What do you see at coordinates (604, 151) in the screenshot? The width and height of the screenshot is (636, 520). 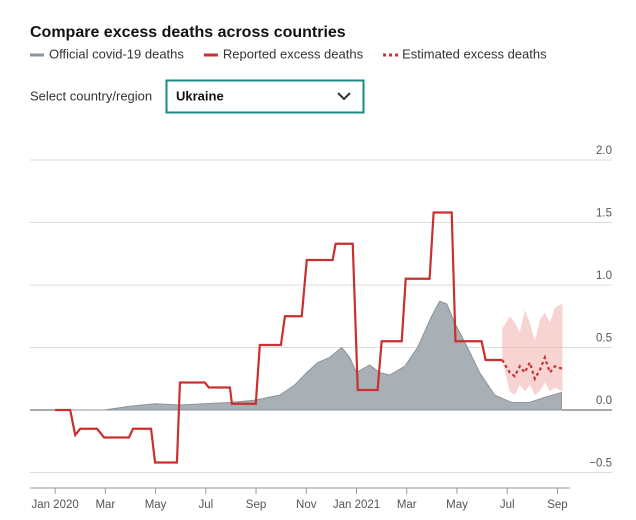 I see `y-tick-label: 2.0` at bounding box center [604, 151].